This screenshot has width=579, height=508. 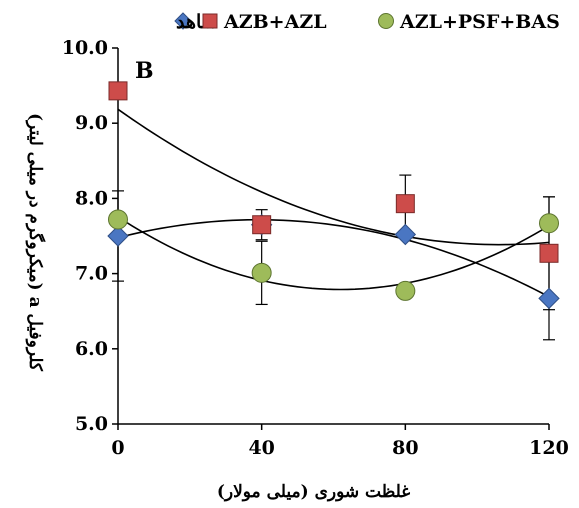 What do you see at coordinates (386, 21) in the screenshot?
I see `legend-marker-circle` at bounding box center [386, 21].